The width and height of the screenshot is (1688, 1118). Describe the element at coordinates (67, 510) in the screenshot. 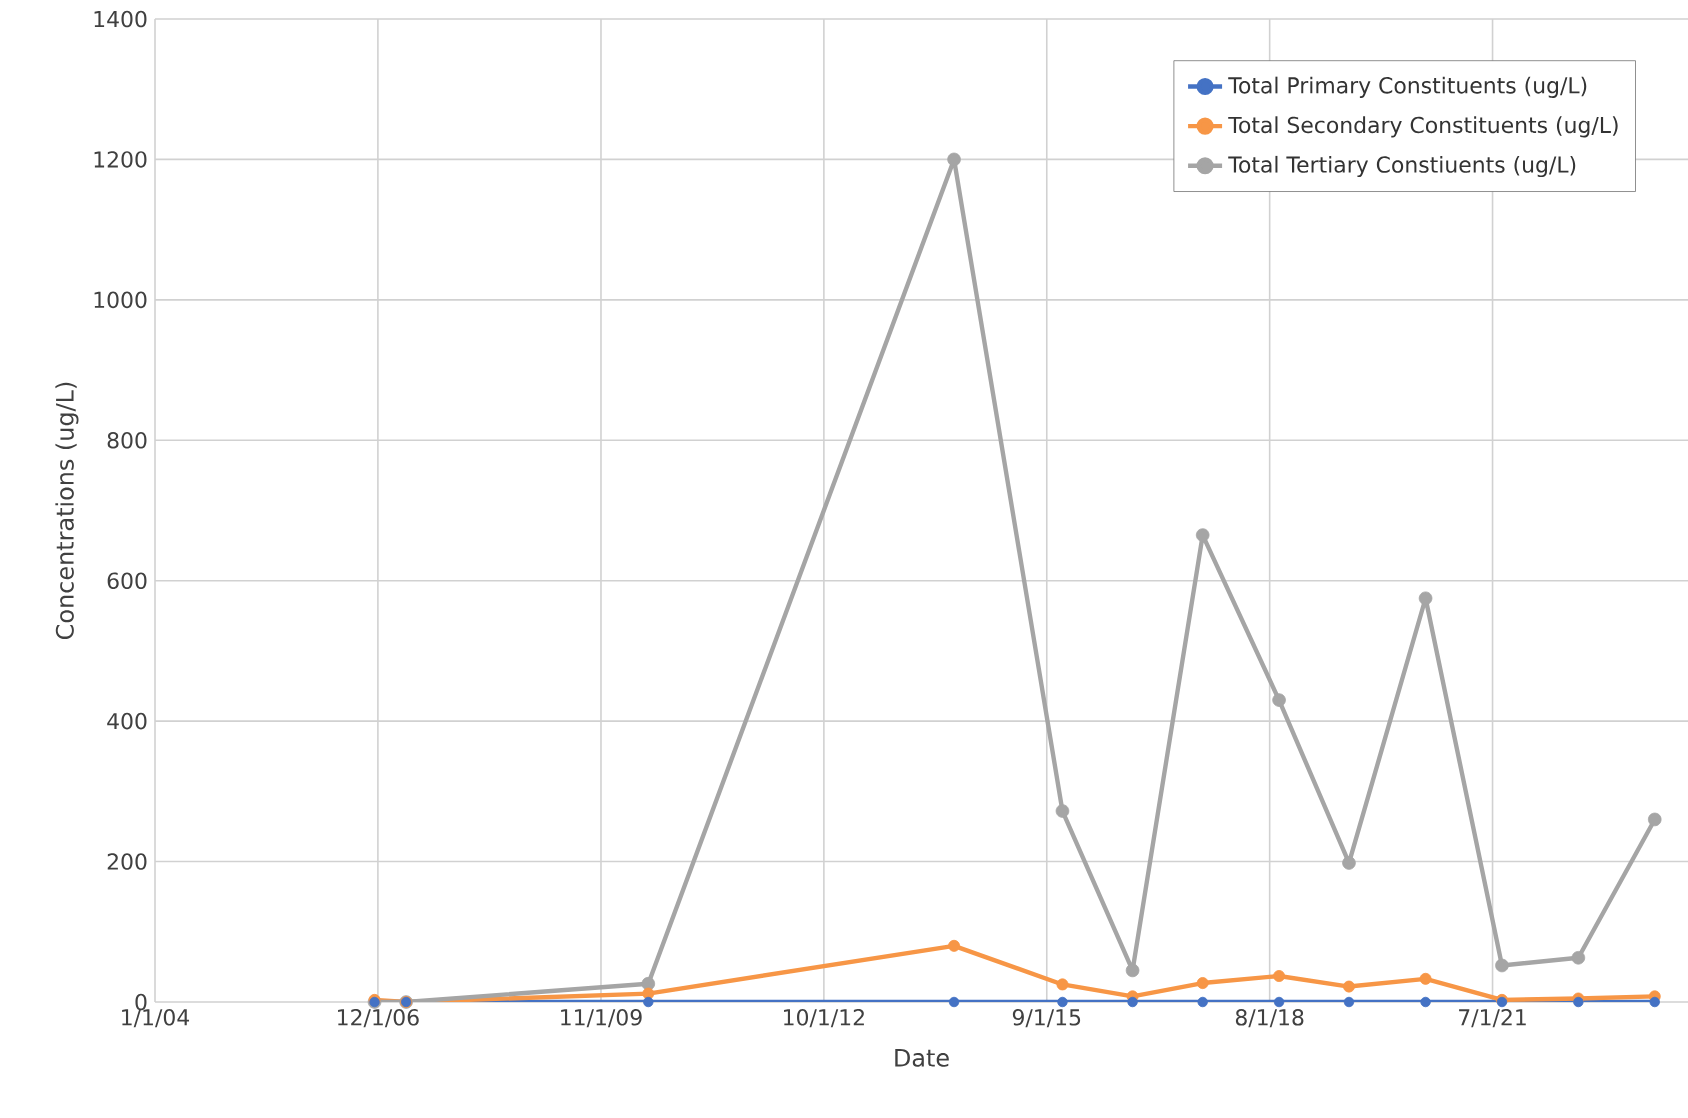

I see `y-axis-title: Concentrations (ug/L)` at that location.